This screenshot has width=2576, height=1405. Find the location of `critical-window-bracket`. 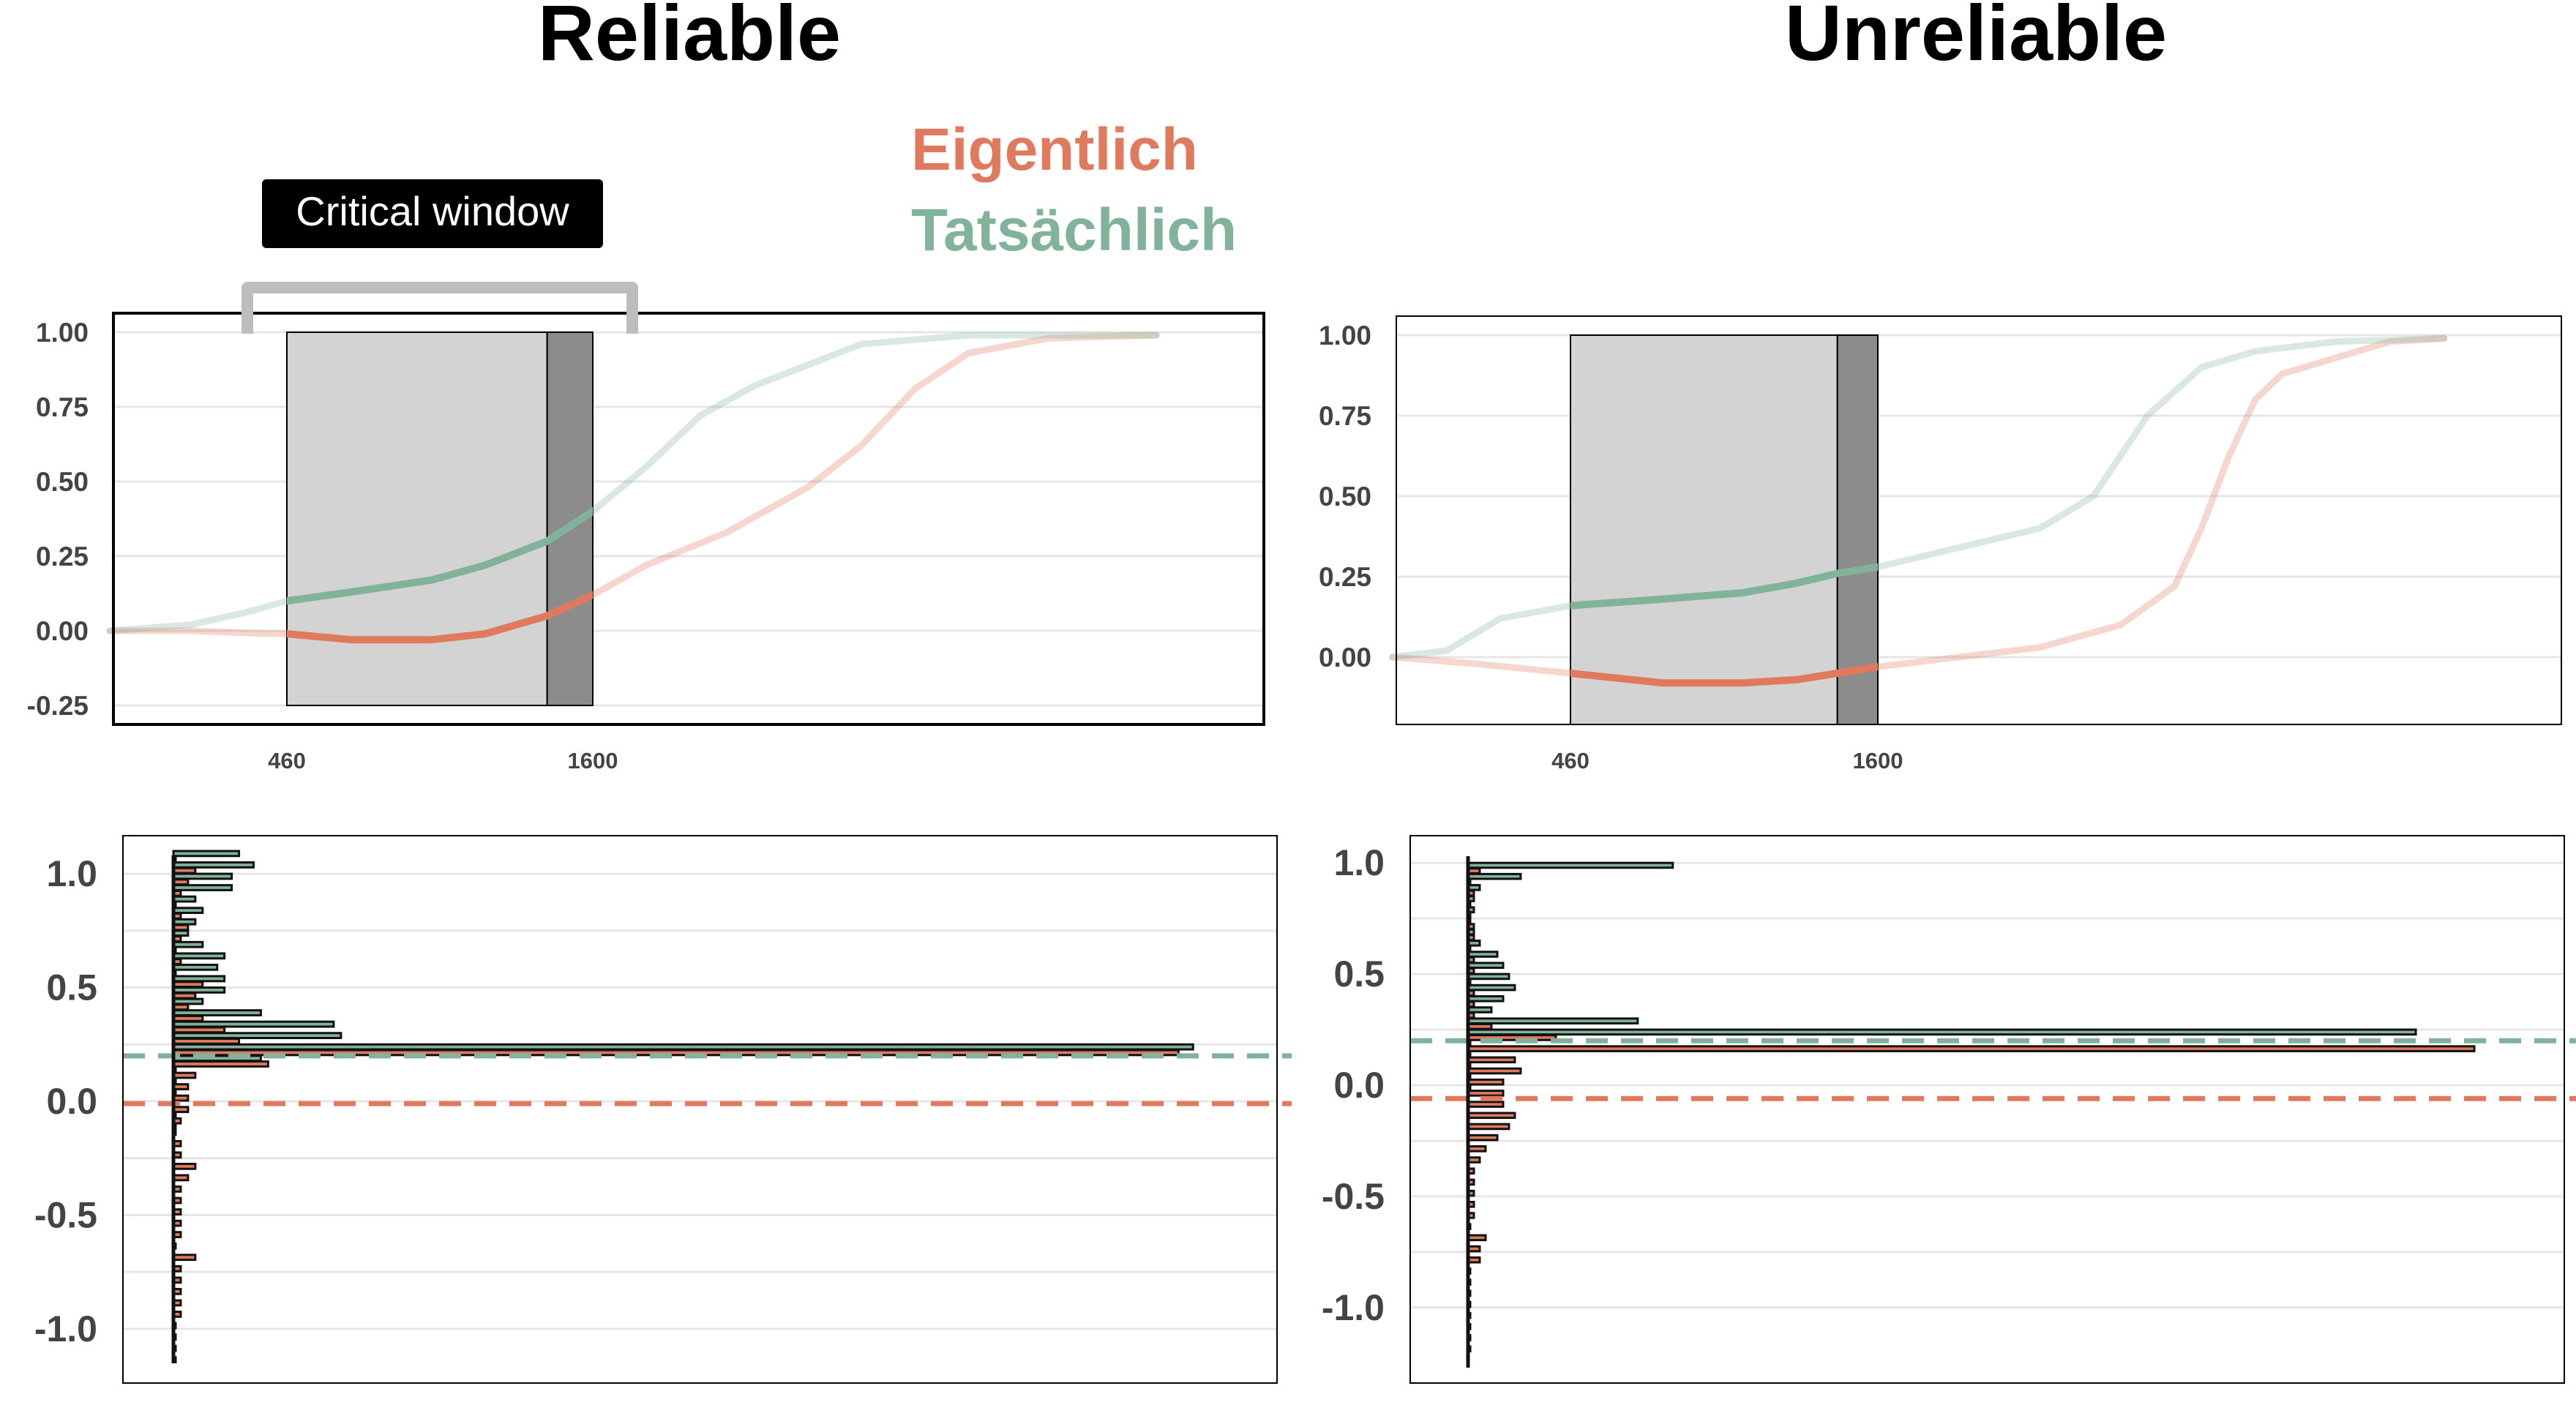

critical-window-bracket is located at coordinates (440, 308).